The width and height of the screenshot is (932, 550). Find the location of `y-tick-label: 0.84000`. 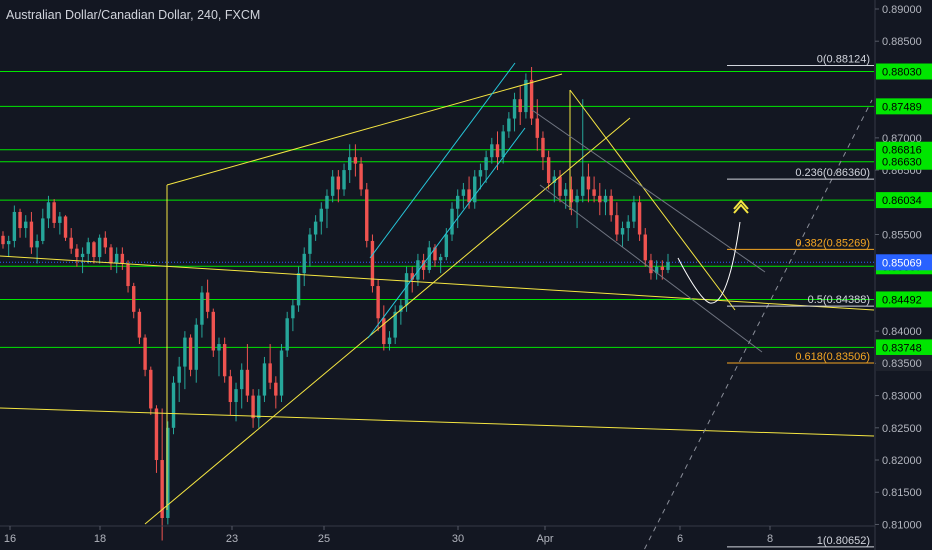

y-tick-label: 0.84000 is located at coordinates (902, 332).